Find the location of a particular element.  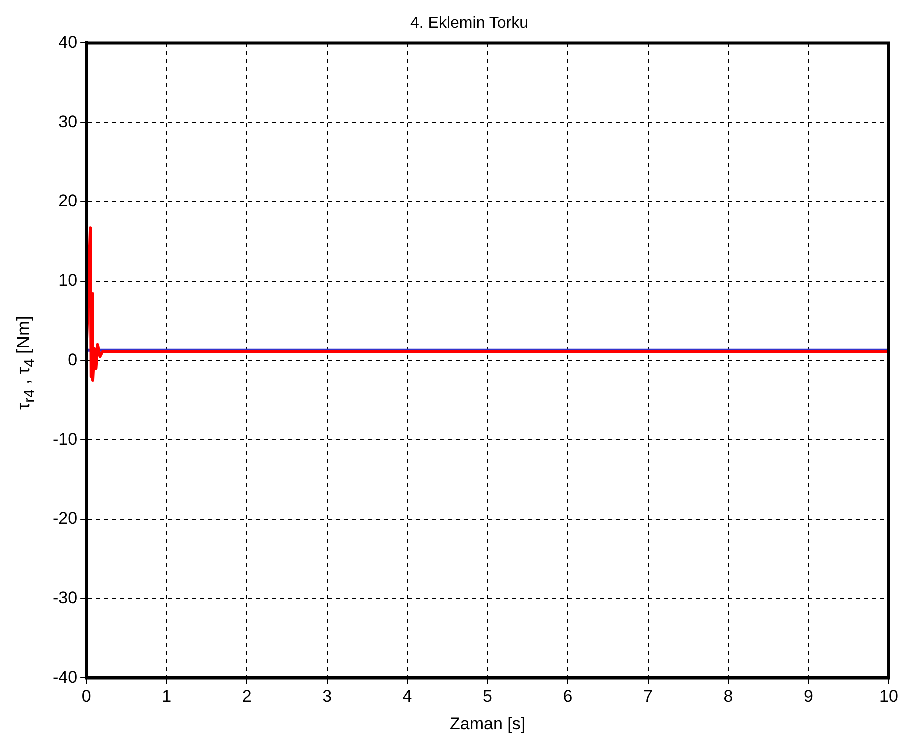

x-tick-label: 9 is located at coordinates (809, 696).